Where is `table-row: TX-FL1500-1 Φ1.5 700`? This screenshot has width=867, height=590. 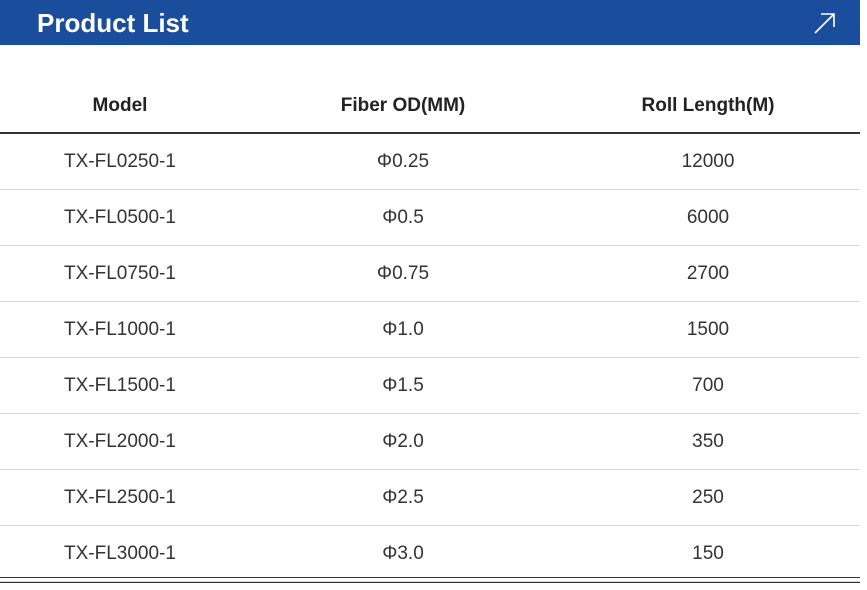
table-row: TX-FL1500-1 Φ1.5 700 is located at coordinates (430, 386).